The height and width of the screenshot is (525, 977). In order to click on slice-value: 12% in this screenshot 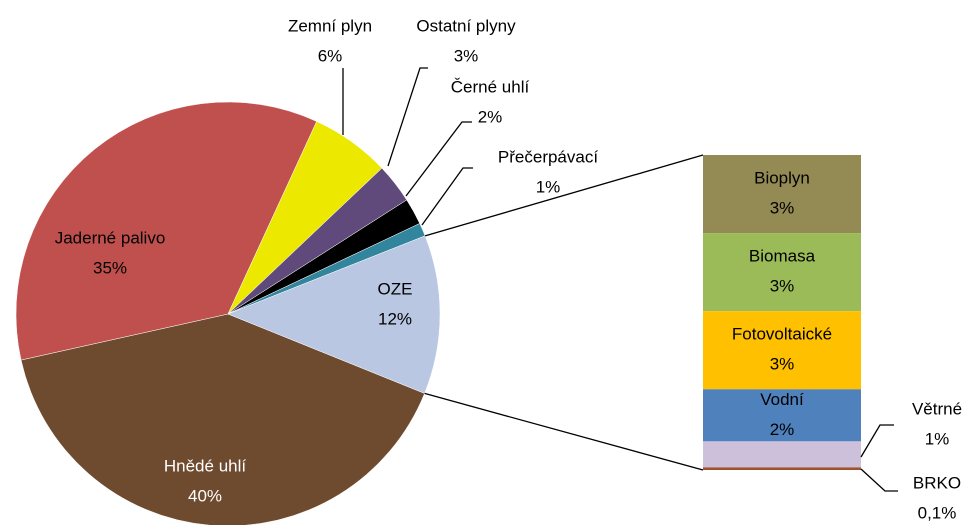, I will do `click(395, 318)`.